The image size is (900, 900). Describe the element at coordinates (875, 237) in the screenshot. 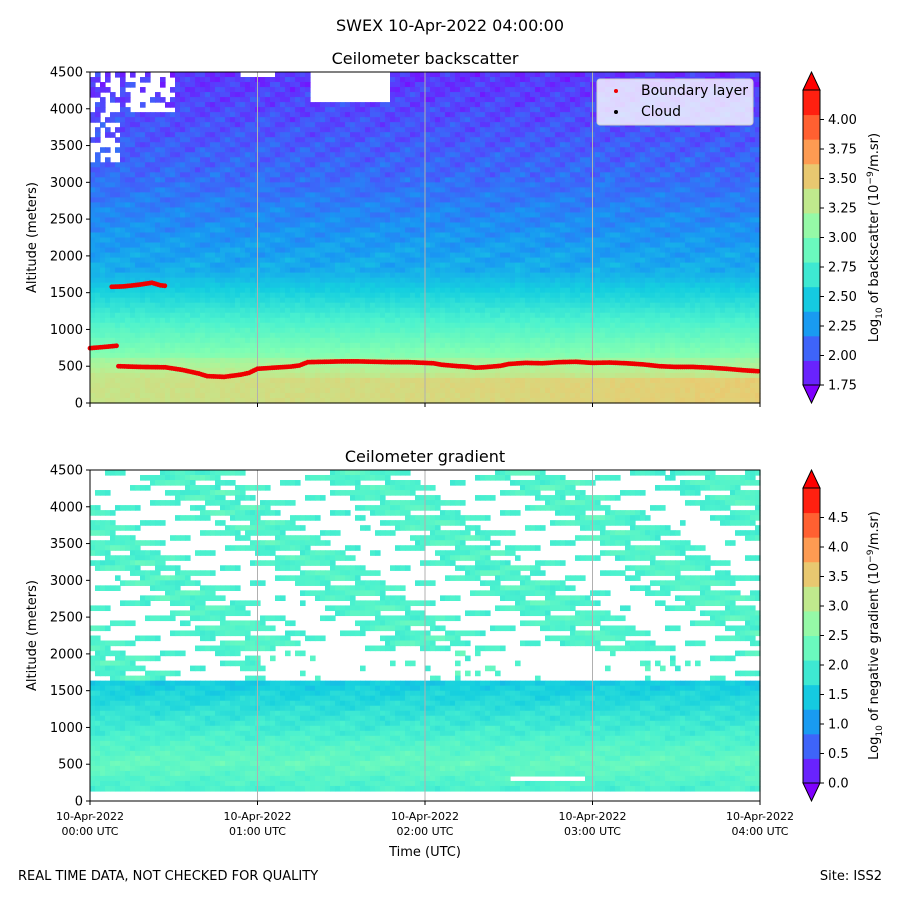

I see `colorbar-label: Log10 of backscatter (10−9/m.sr)` at that location.